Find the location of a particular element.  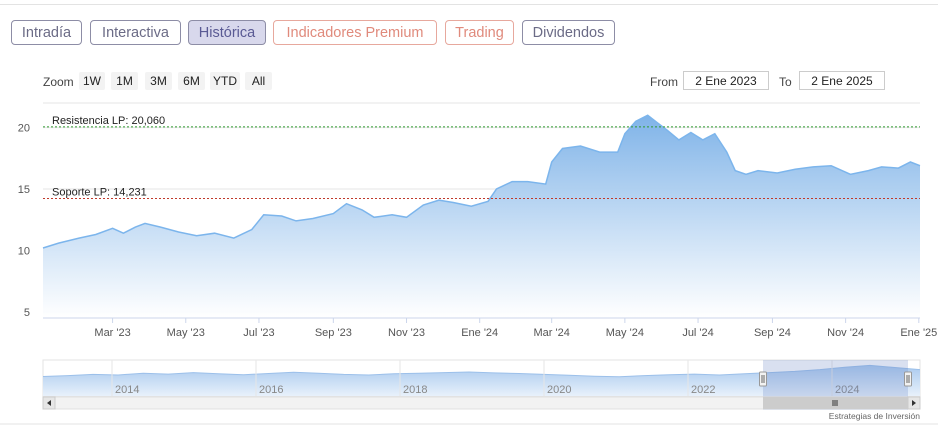

x-tick-label: Nov '24 is located at coordinates (845, 333).